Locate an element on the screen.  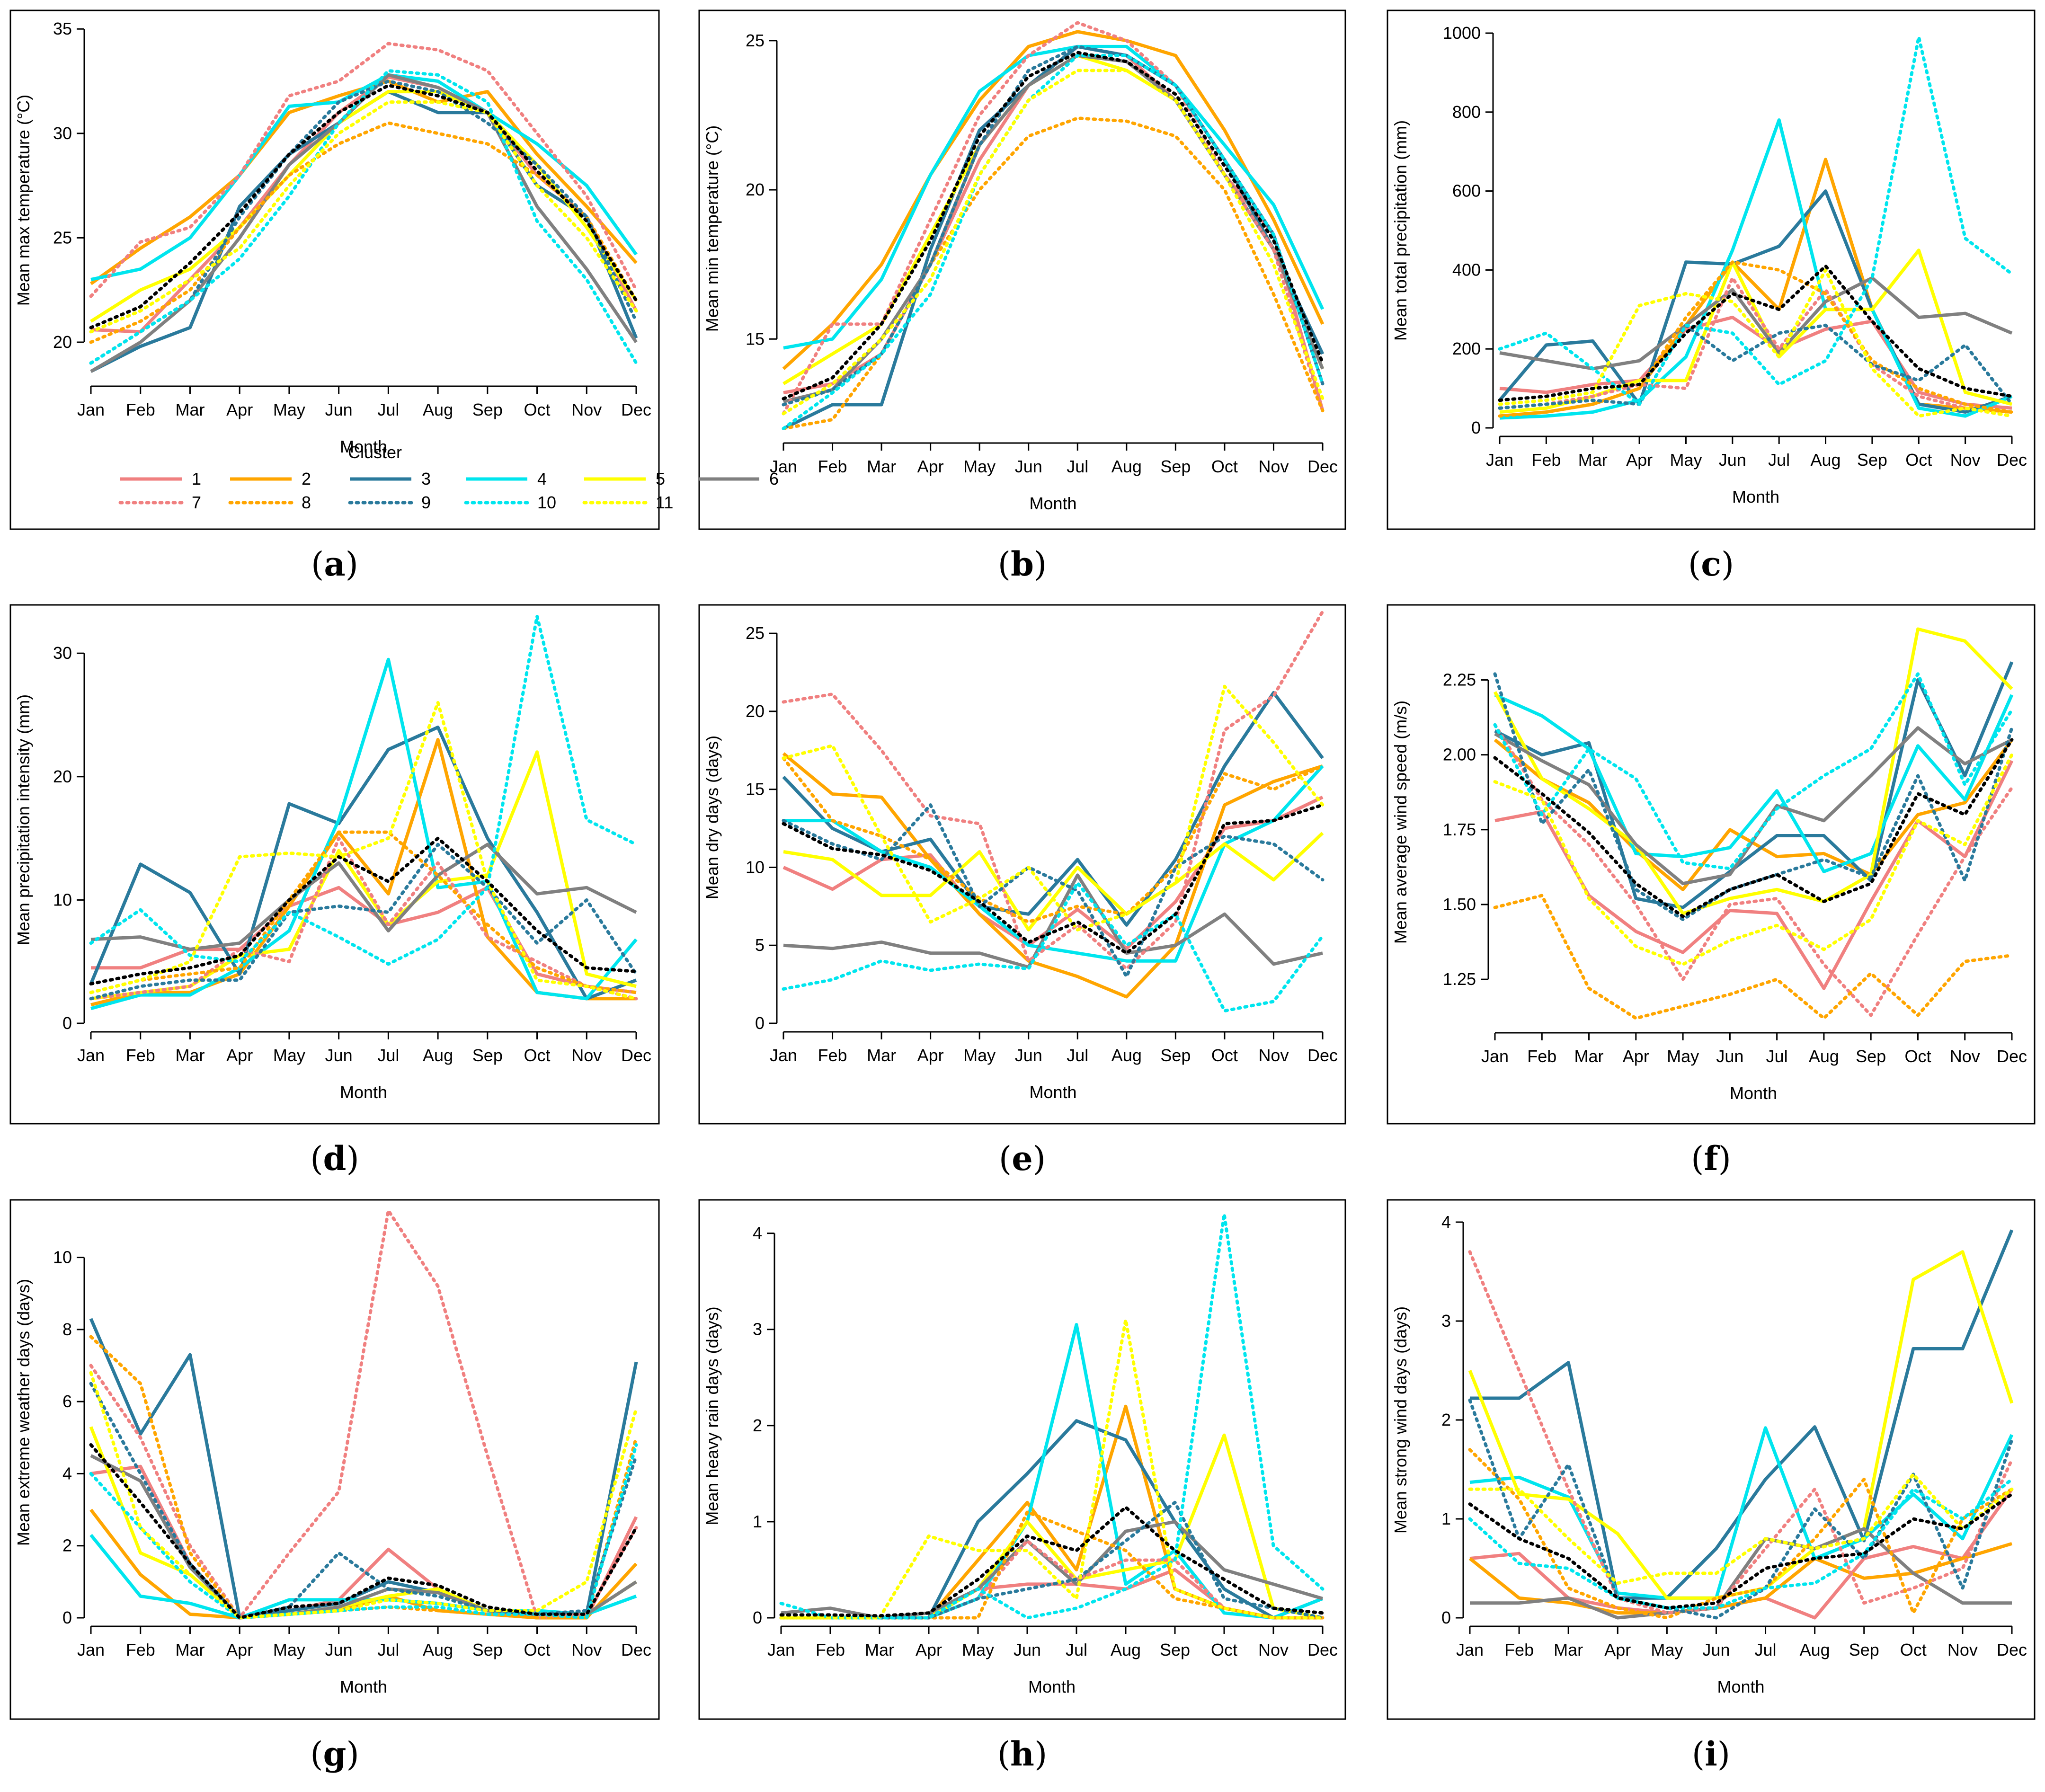
y-tick-label: 20 is located at coordinates (755, 190).